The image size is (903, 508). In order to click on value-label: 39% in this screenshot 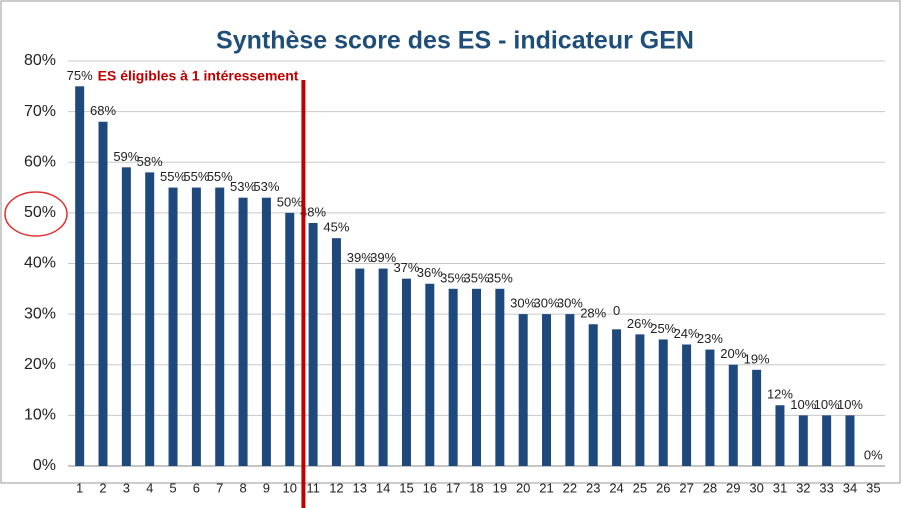, I will do `click(360, 257)`.